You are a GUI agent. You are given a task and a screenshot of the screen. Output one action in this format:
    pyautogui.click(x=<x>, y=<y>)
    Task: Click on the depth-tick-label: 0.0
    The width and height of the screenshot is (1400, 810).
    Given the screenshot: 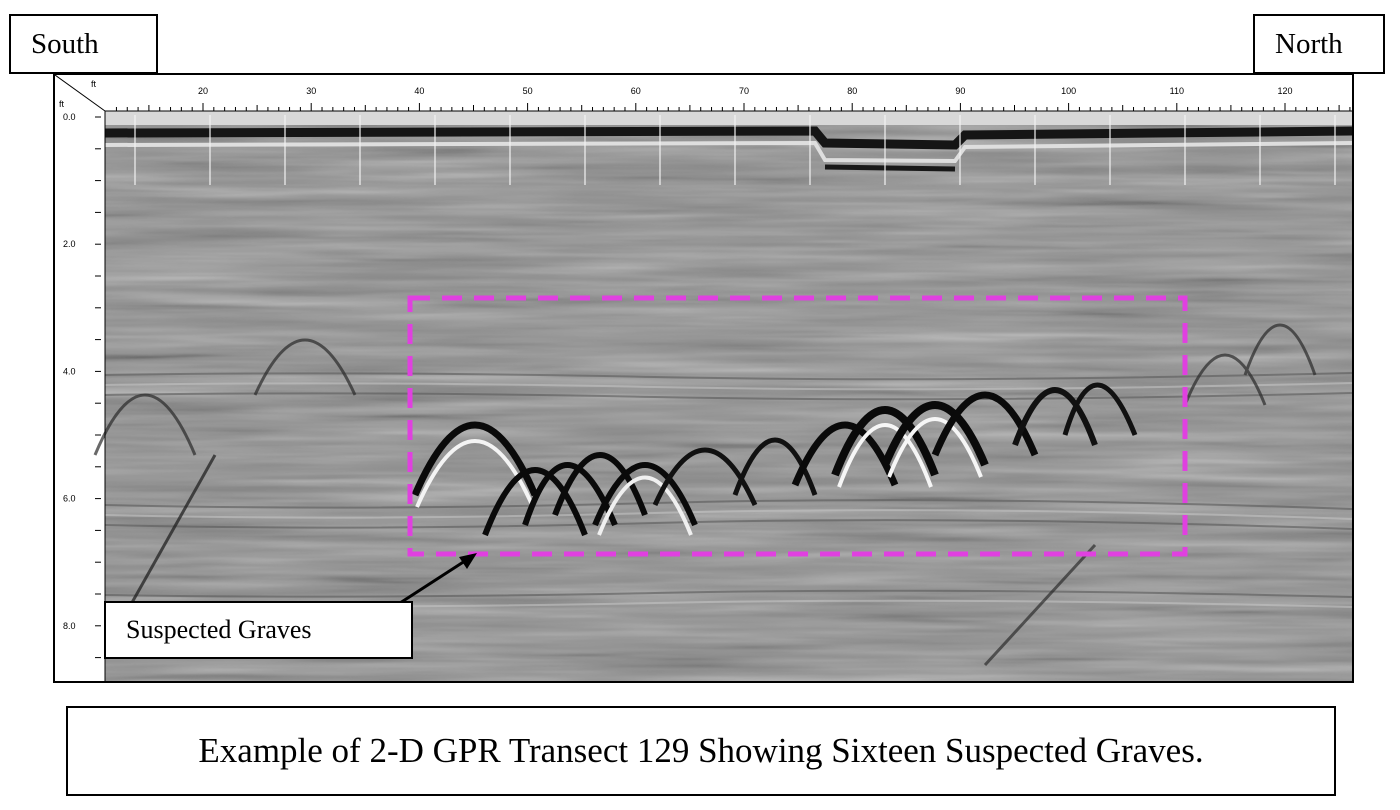 What is the action you would take?
    pyautogui.click(x=69, y=117)
    